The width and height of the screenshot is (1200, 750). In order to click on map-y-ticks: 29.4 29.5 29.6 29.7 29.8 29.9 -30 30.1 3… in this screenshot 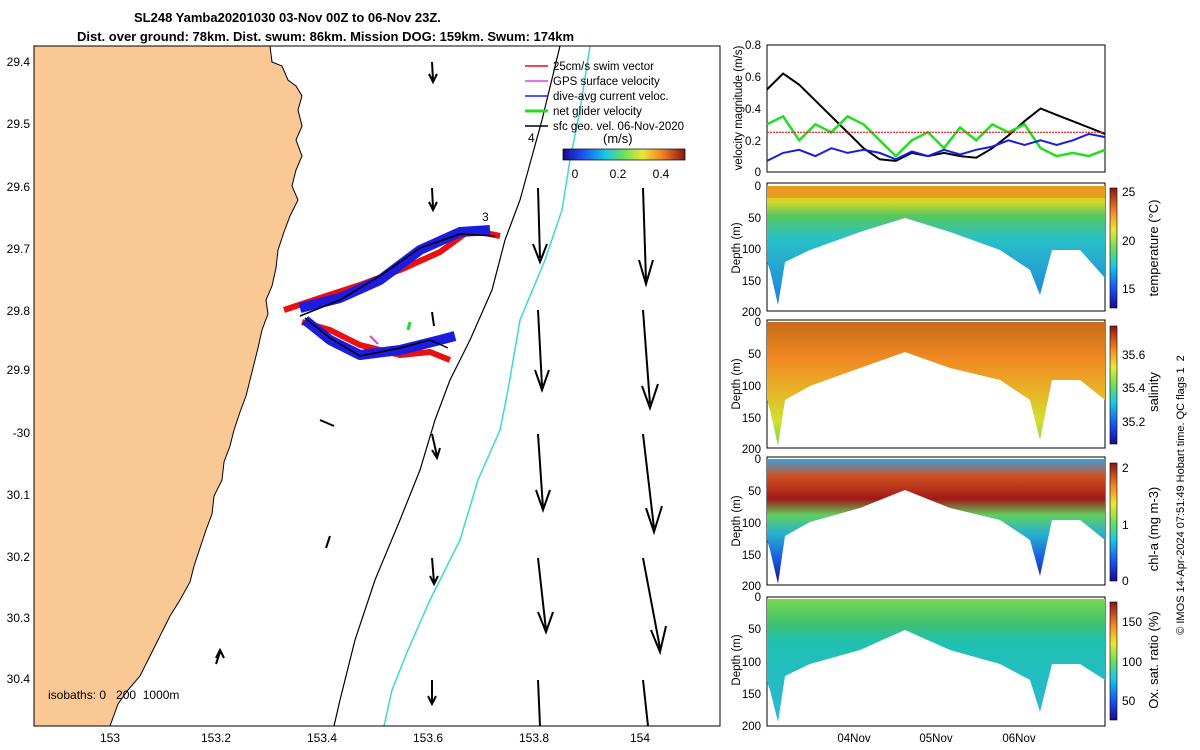, I will do `click(19, 370)`.